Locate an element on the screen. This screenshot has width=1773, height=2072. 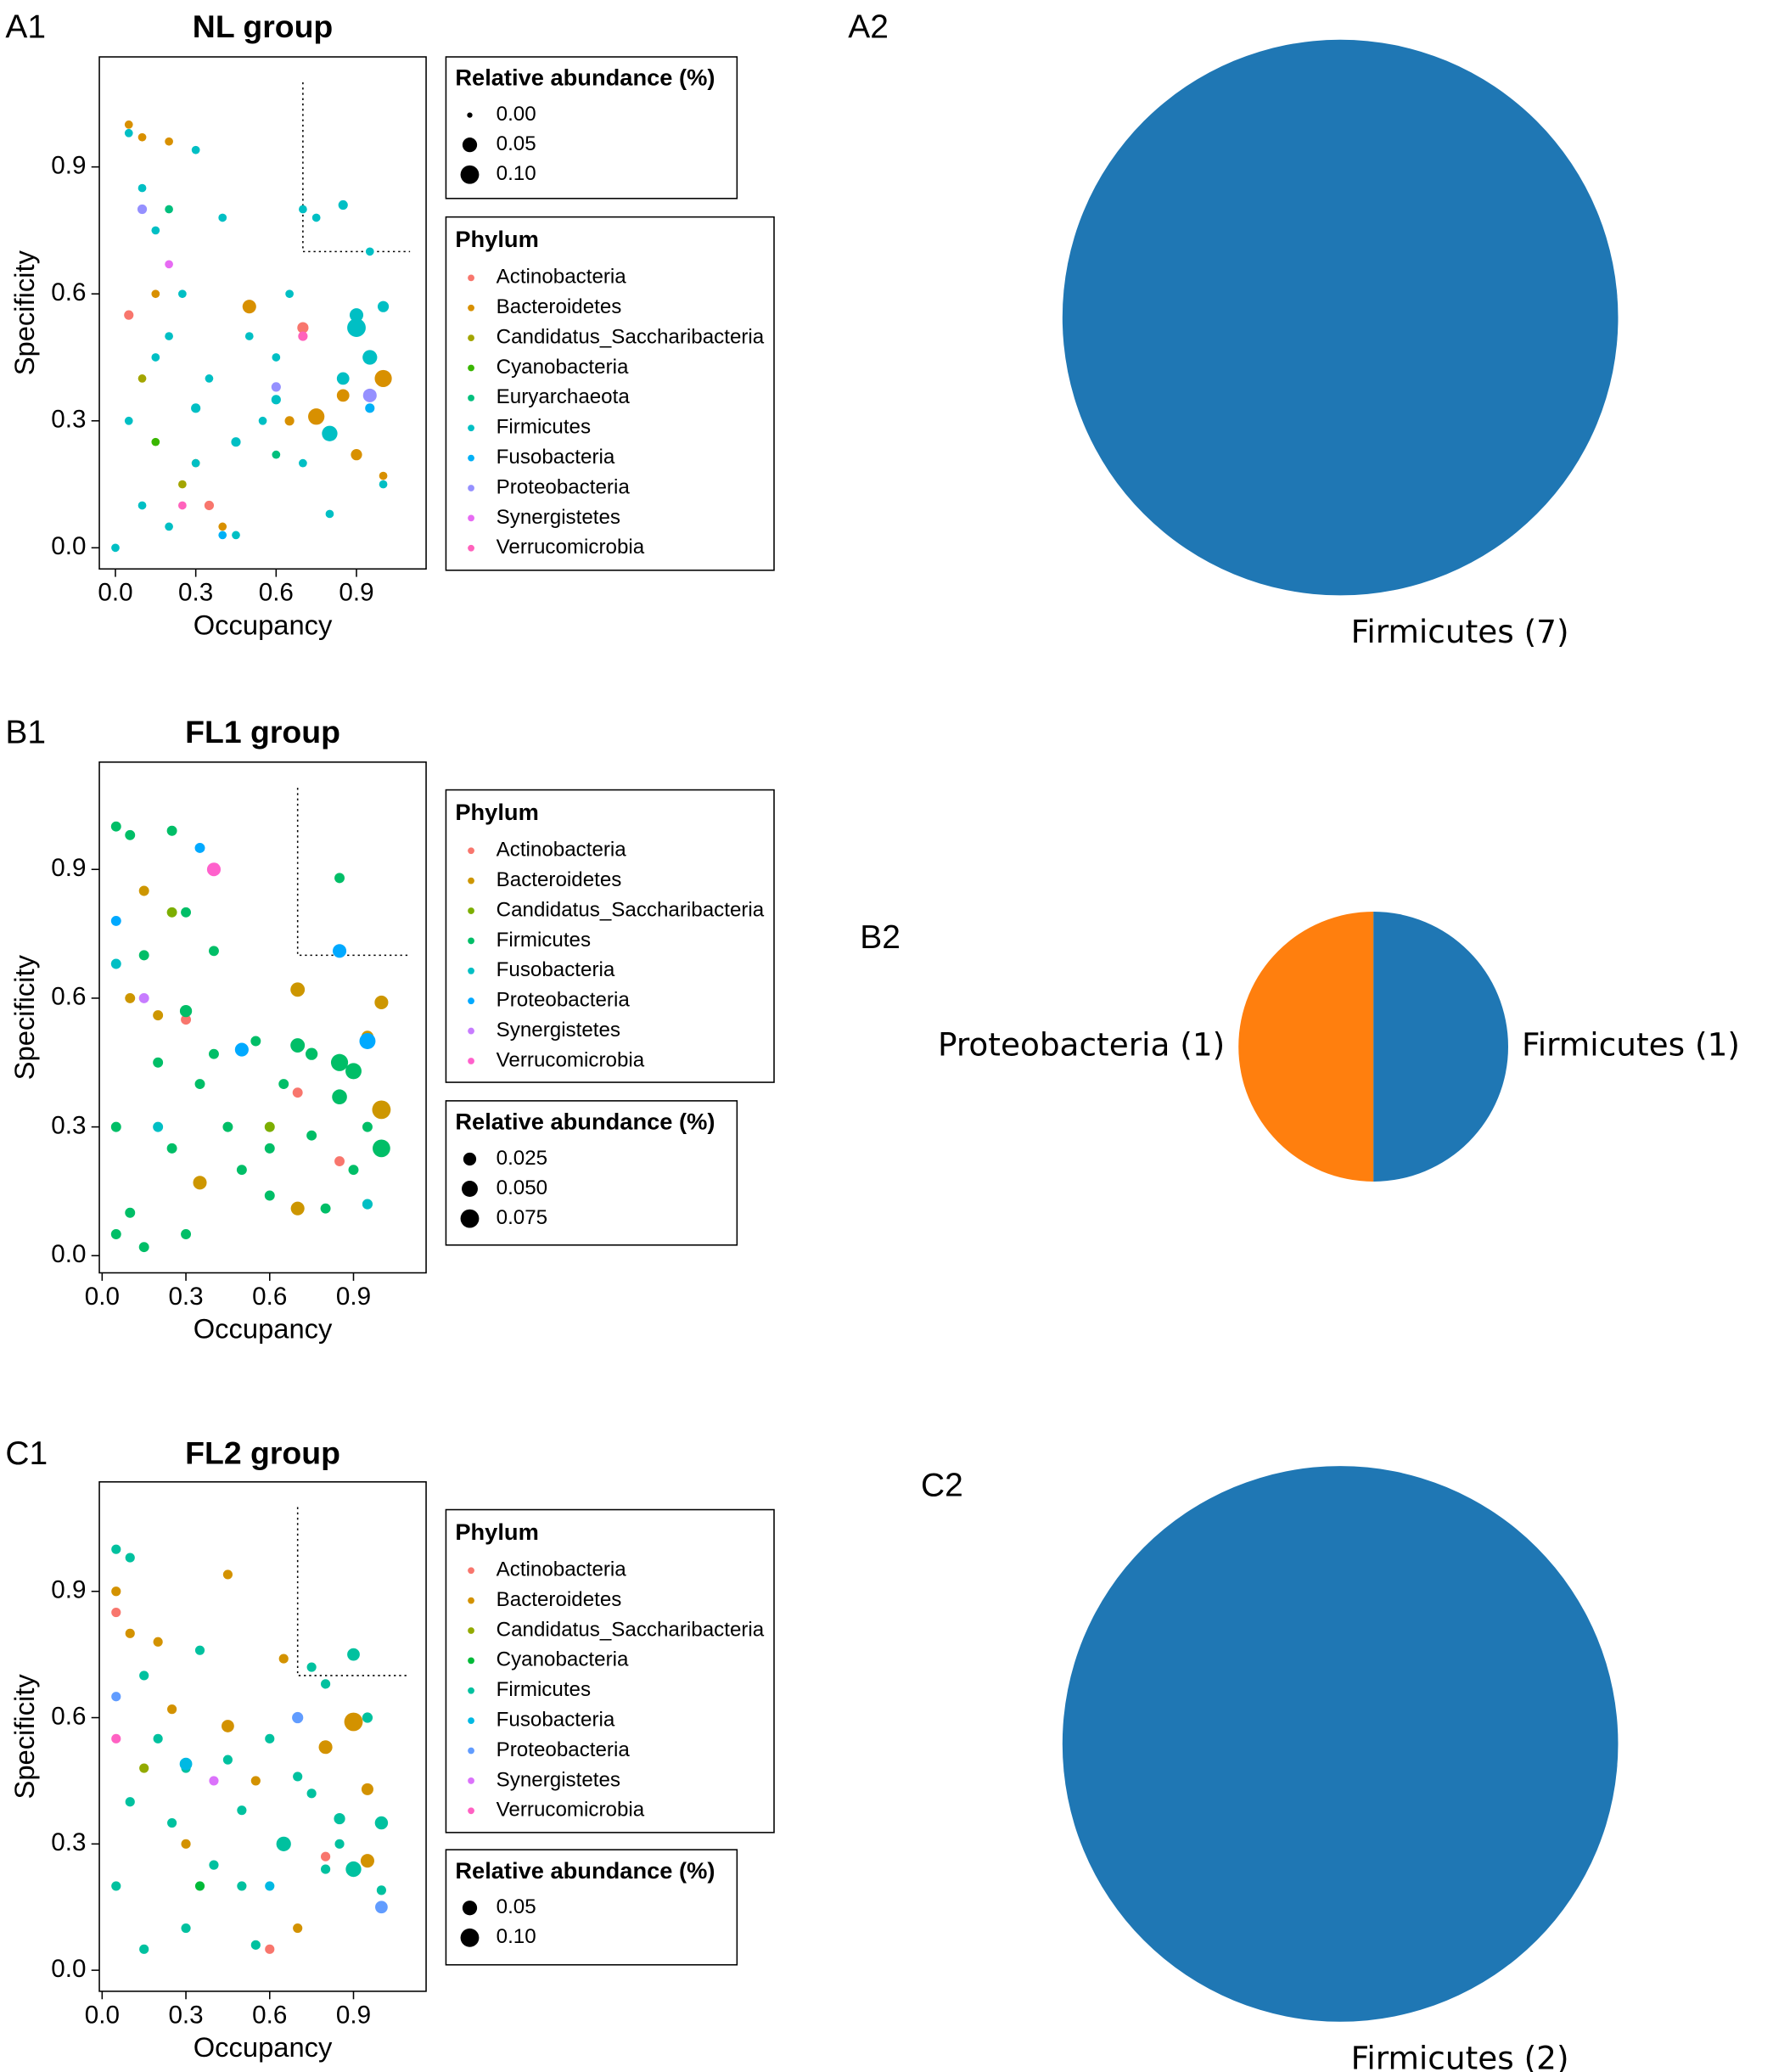
plot-frame is located at coordinates (263, 1017).